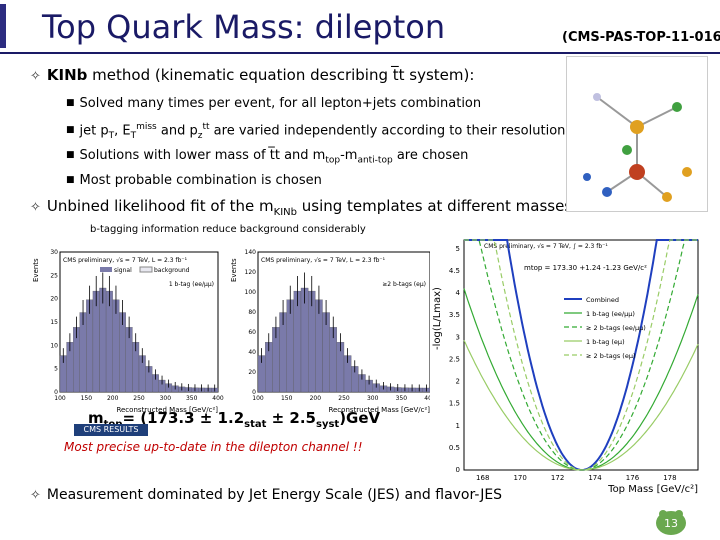  Describe the element at coordinates (458, 426) in the screenshot. I see `y-tick-label: 1` at that location.